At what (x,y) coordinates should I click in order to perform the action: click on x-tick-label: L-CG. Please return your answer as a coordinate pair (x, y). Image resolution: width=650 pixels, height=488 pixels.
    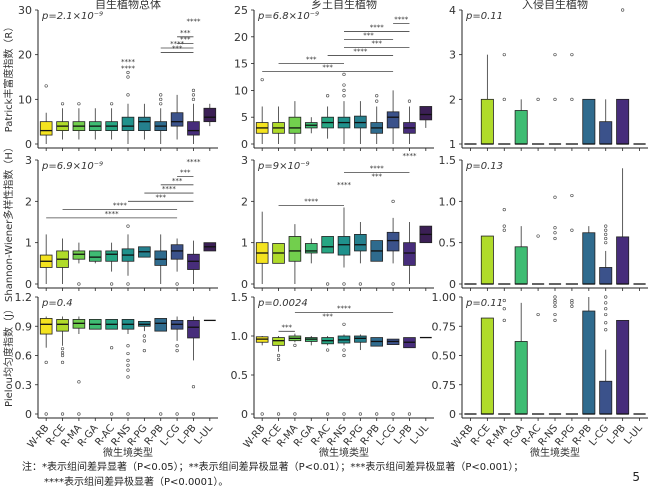
    Looking at the image, I should click on (599, 435).